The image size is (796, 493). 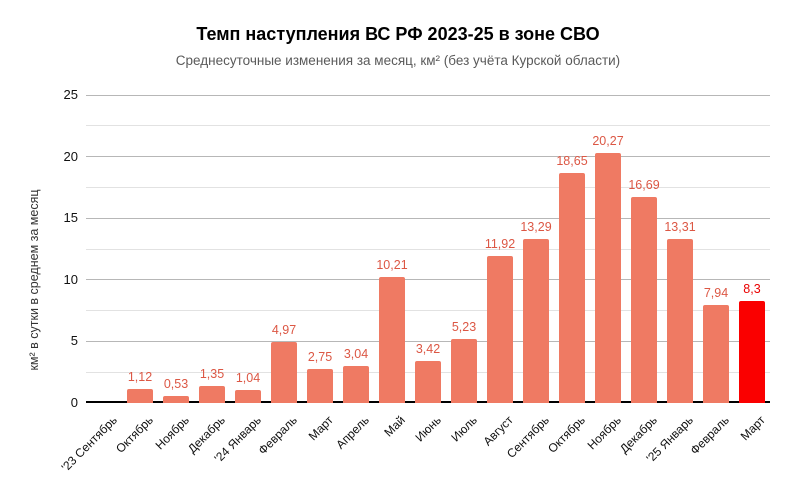 I want to click on y-tick-label-0: 0, so click(x=74, y=402).